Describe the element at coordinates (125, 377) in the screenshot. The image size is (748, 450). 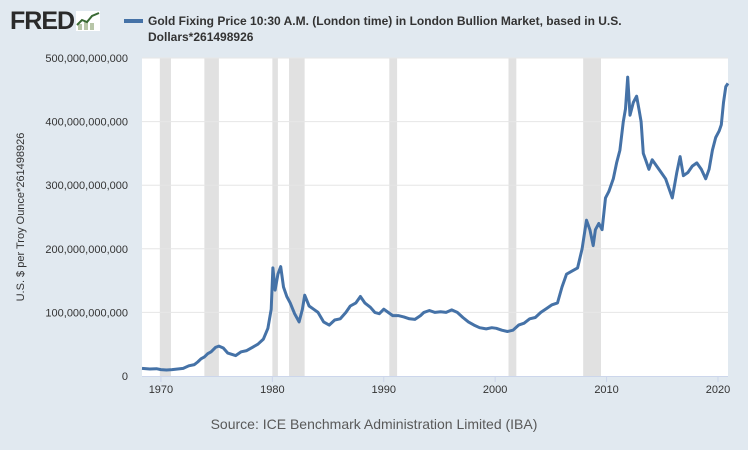
I see `y-tick-label: 0` at that location.